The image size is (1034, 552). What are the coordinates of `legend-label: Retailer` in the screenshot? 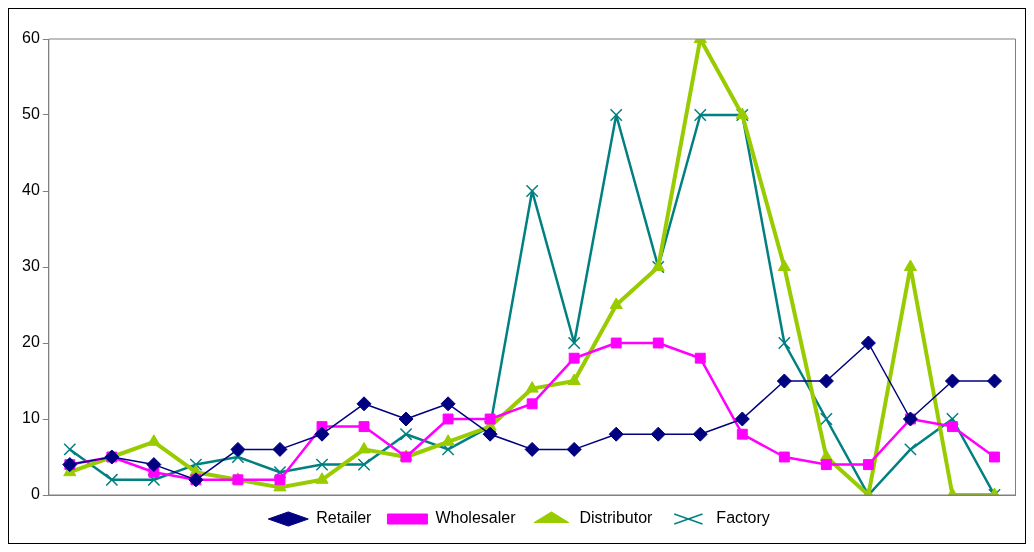 It's located at (344, 518).